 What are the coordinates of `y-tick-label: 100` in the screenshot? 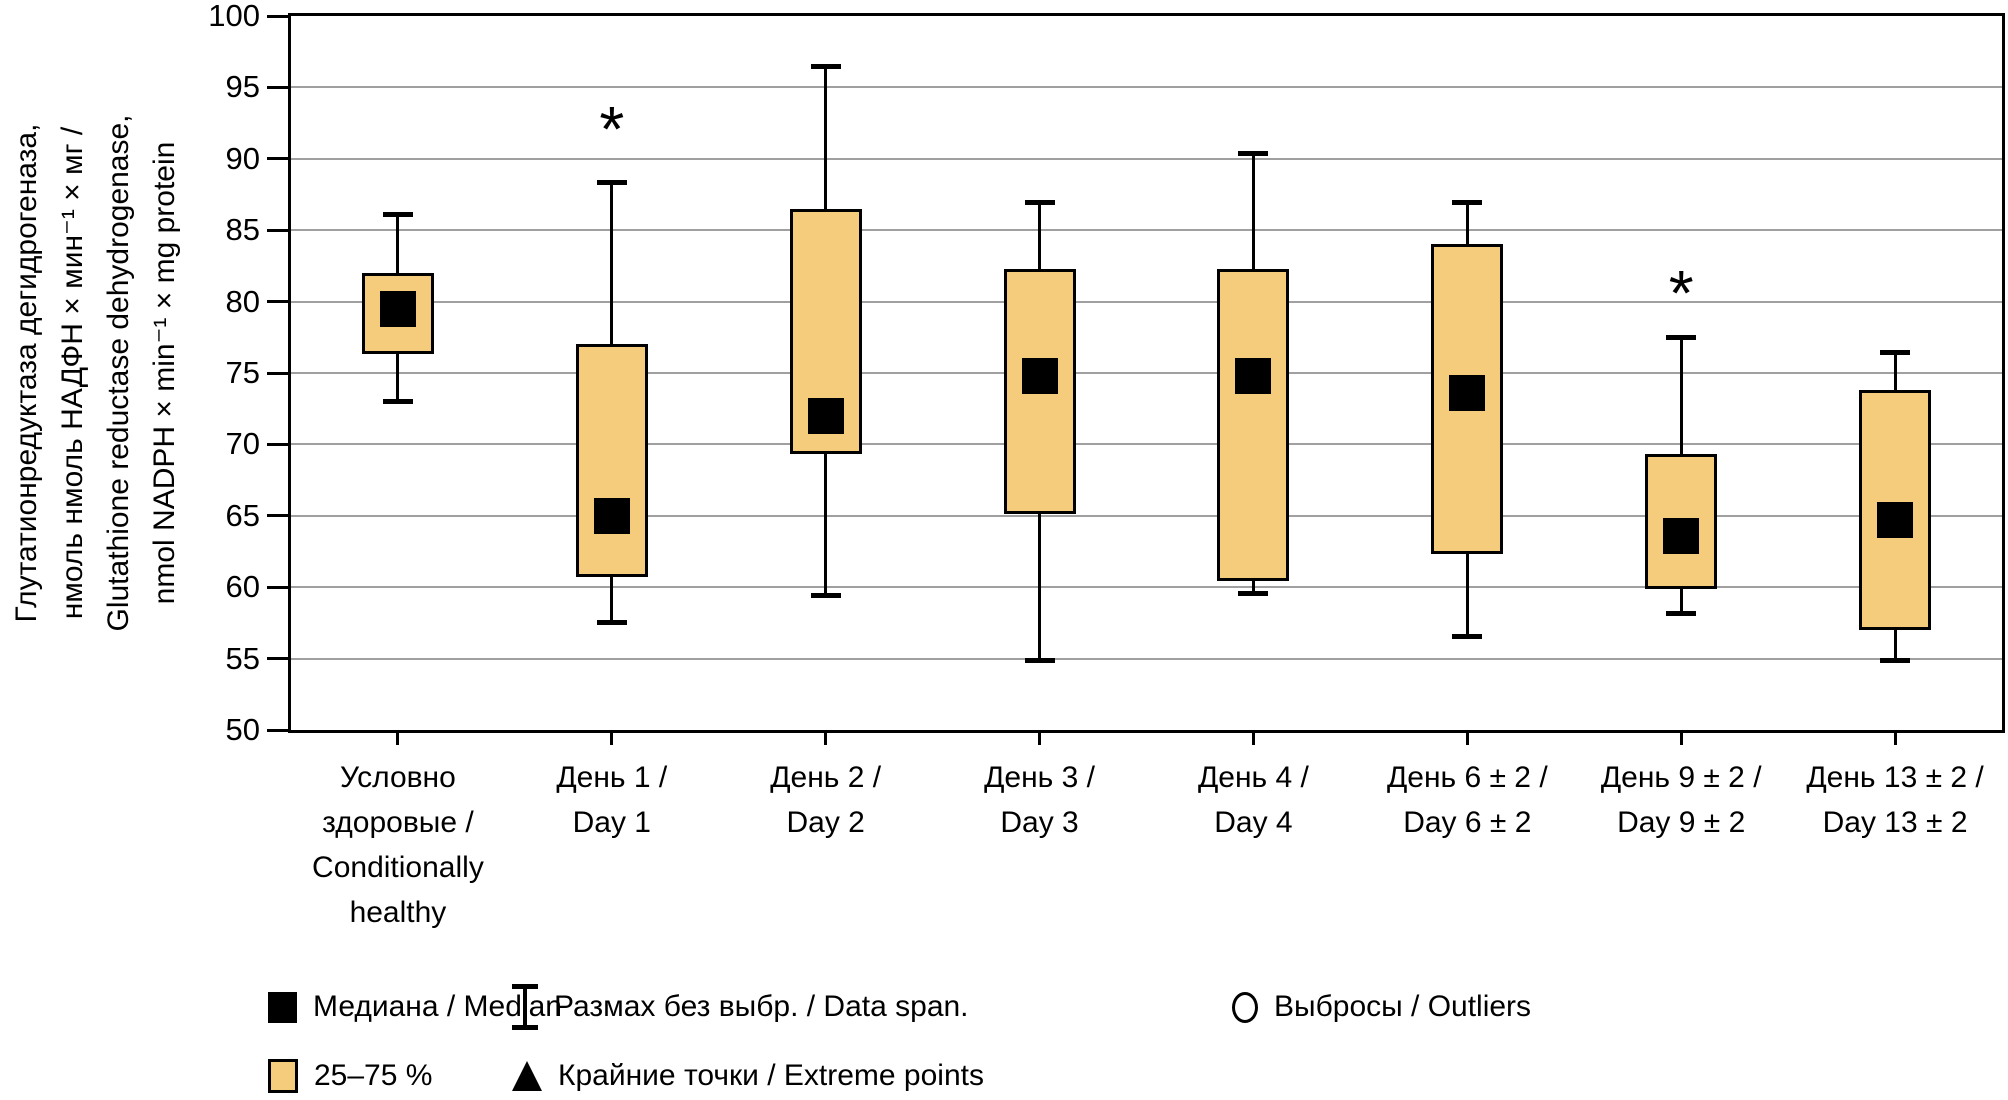 It's located at (234, 16).